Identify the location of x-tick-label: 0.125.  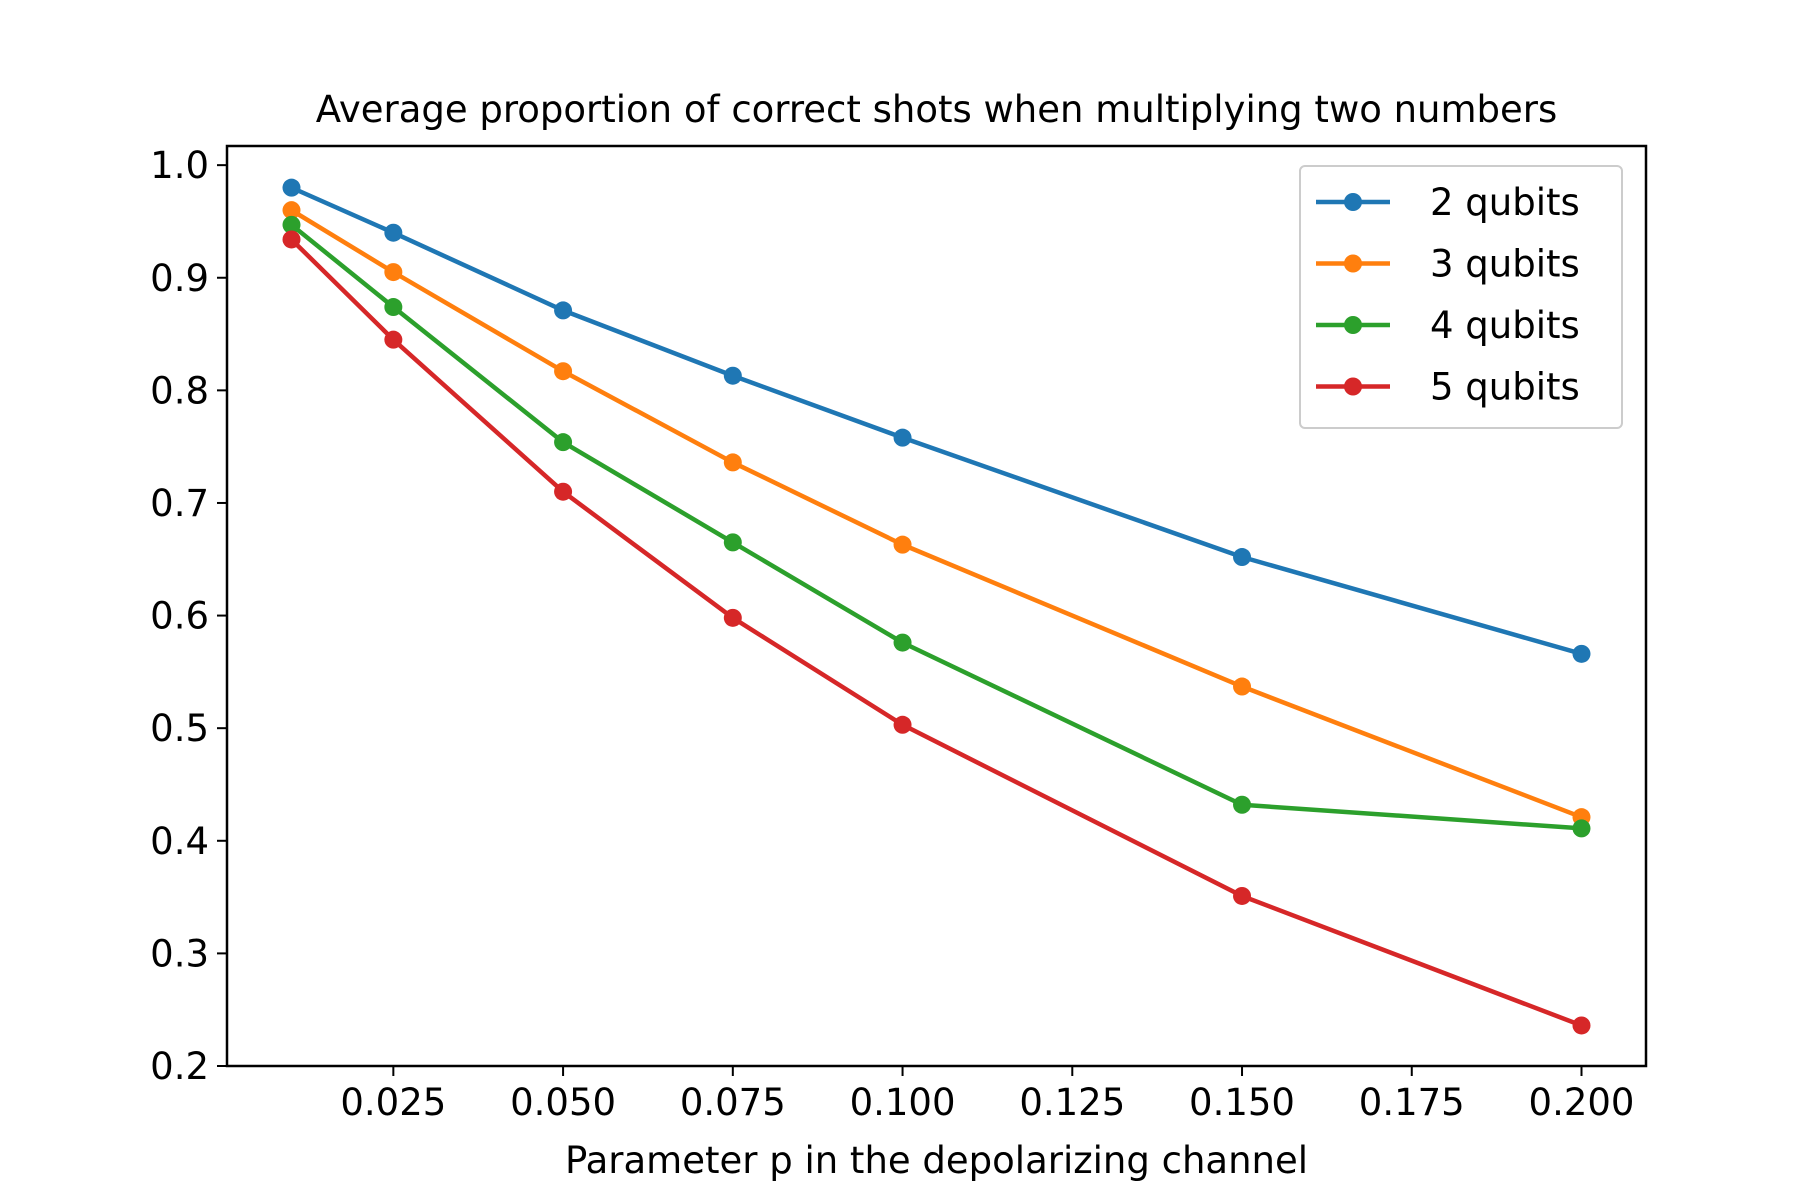
(1072, 1102).